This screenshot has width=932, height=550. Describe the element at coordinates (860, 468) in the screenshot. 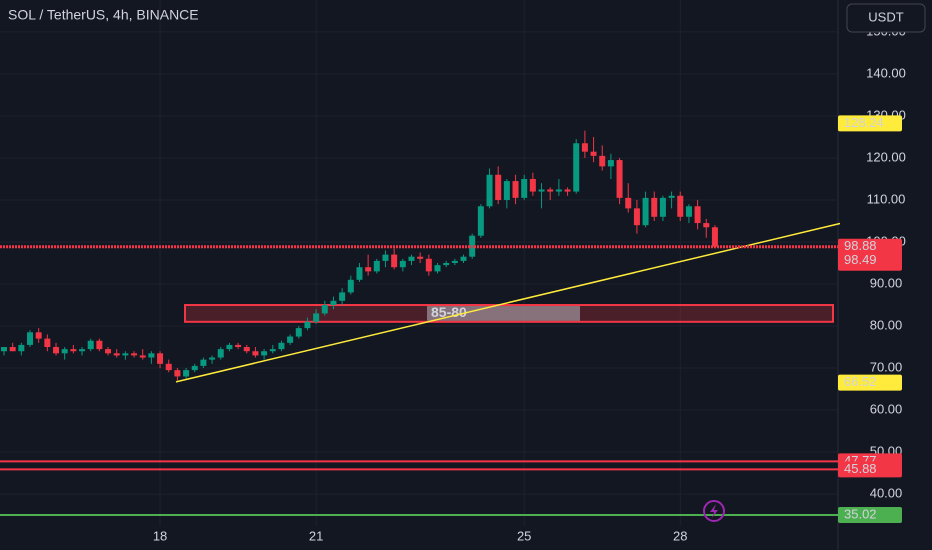

I see `level-label: 45.88` at that location.